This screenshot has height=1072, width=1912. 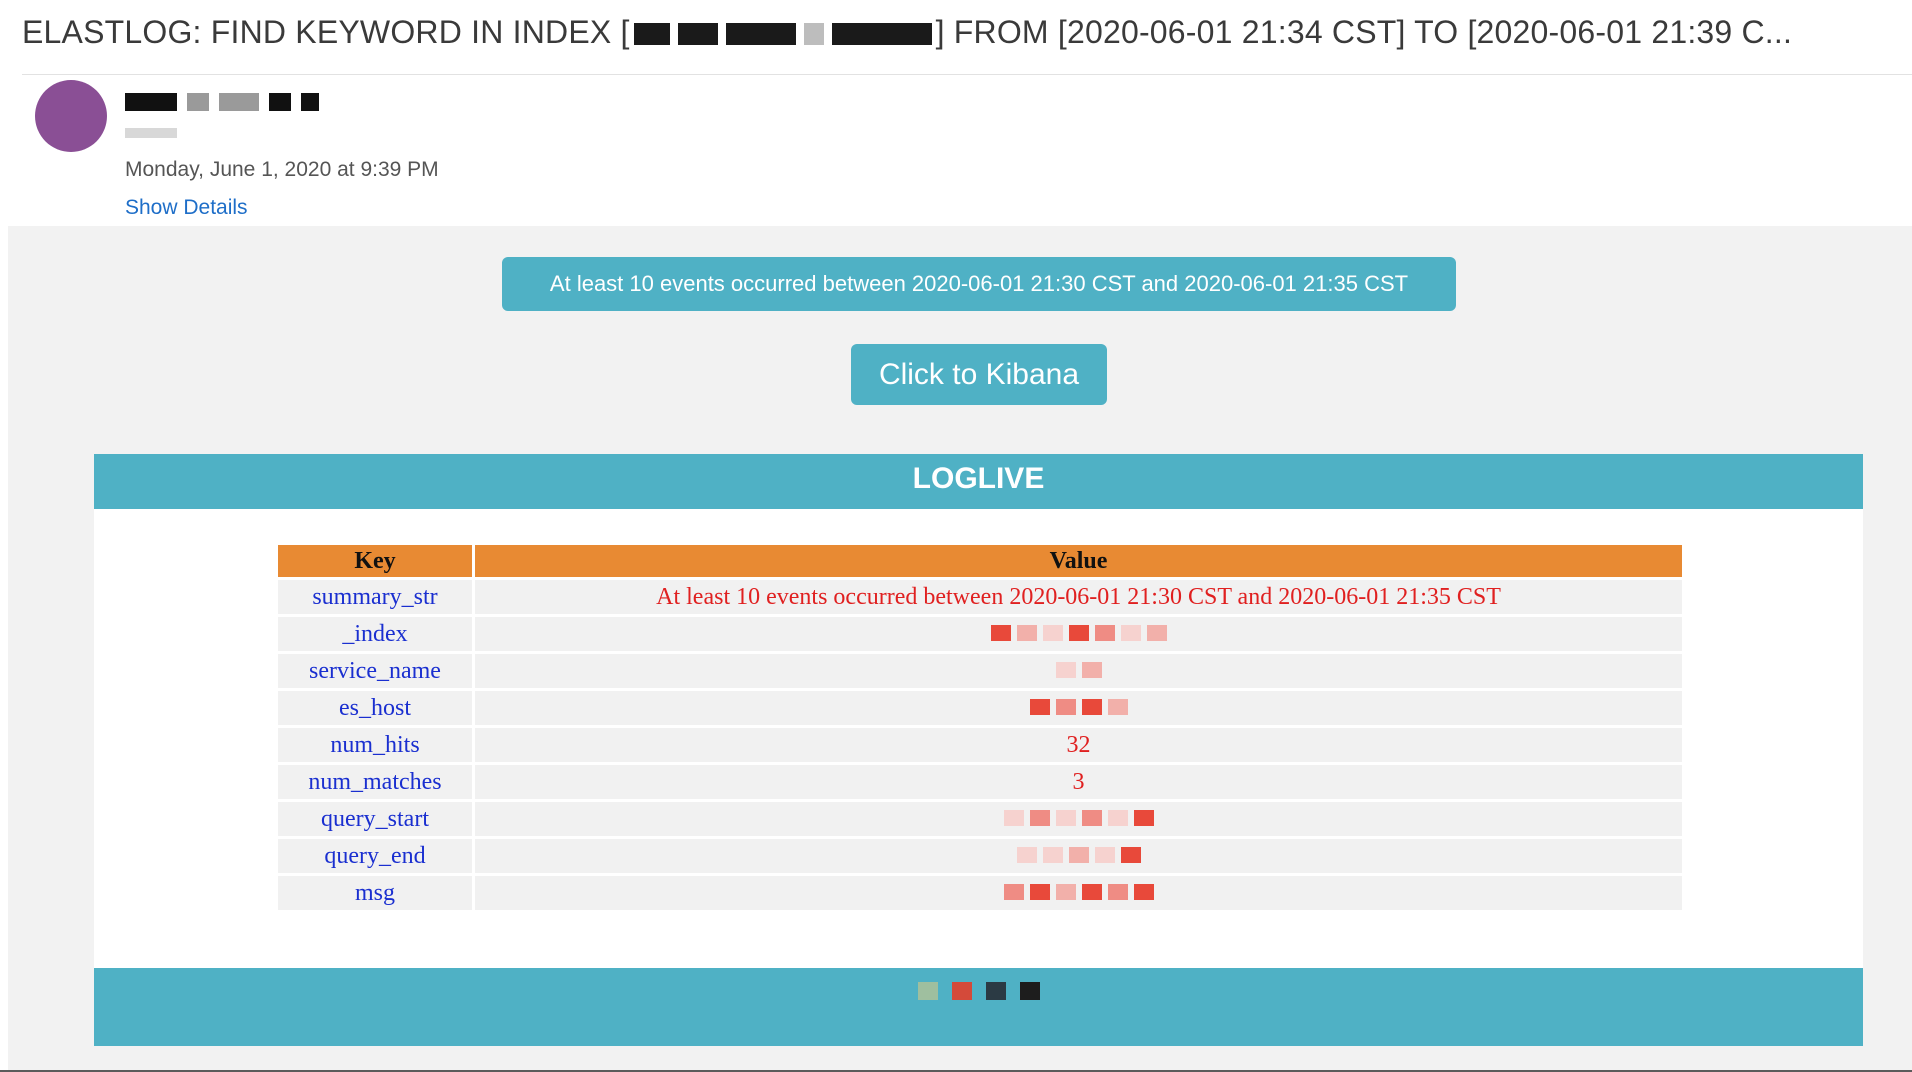 What do you see at coordinates (375, 597) in the screenshot?
I see `row-key: summary_str` at bounding box center [375, 597].